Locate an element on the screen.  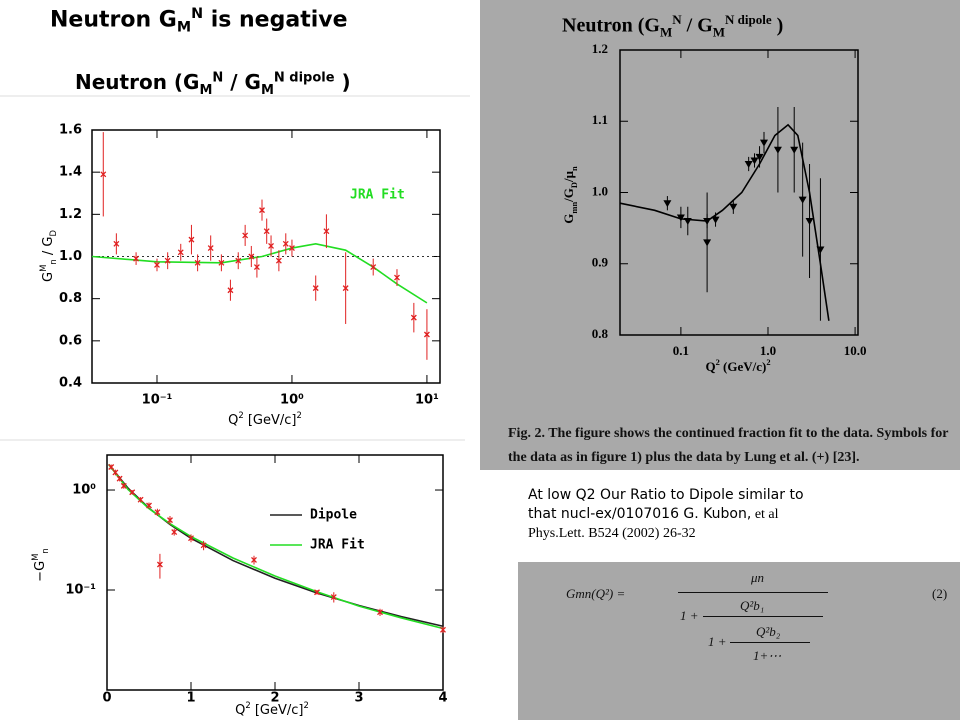
text-part: / G is located at coordinates (48, 248).